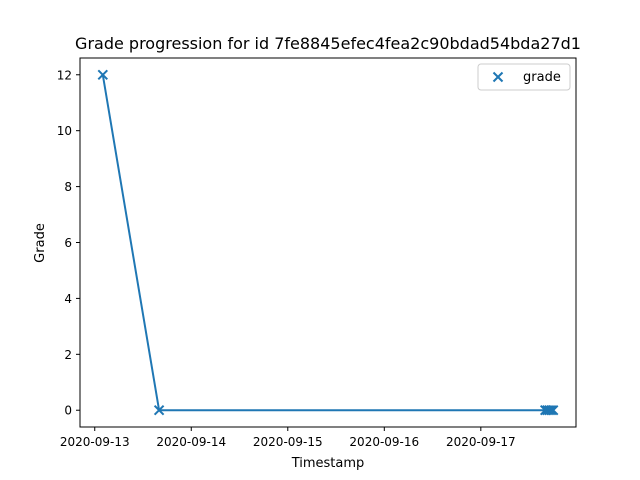 Image resolution: width=640 pixels, height=480 pixels. I want to click on y-tick-label: 8, so click(68, 187).